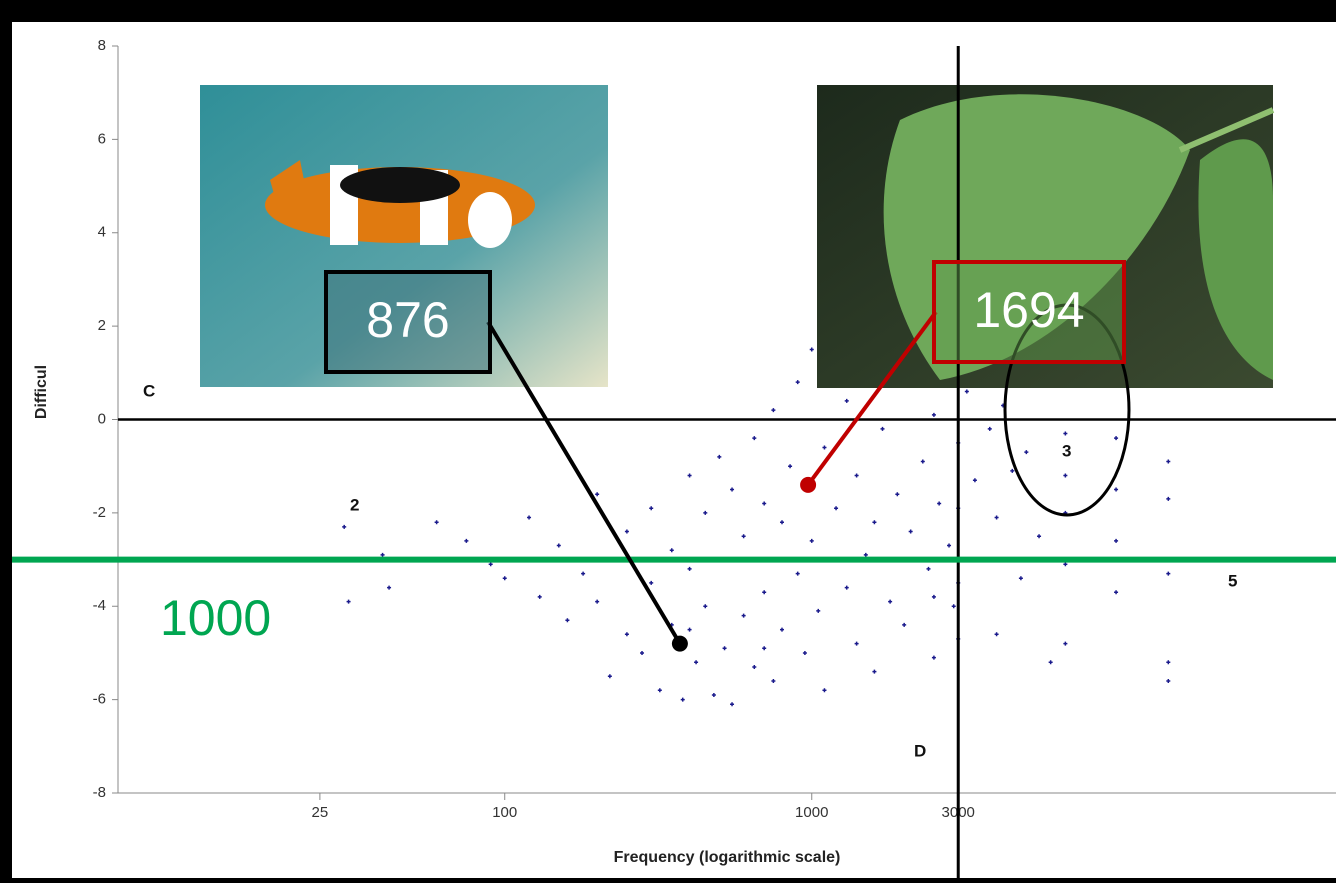 The height and width of the screenshot is (883, 1336). I want to click on y-tick-label: -6, so click(99, 699).